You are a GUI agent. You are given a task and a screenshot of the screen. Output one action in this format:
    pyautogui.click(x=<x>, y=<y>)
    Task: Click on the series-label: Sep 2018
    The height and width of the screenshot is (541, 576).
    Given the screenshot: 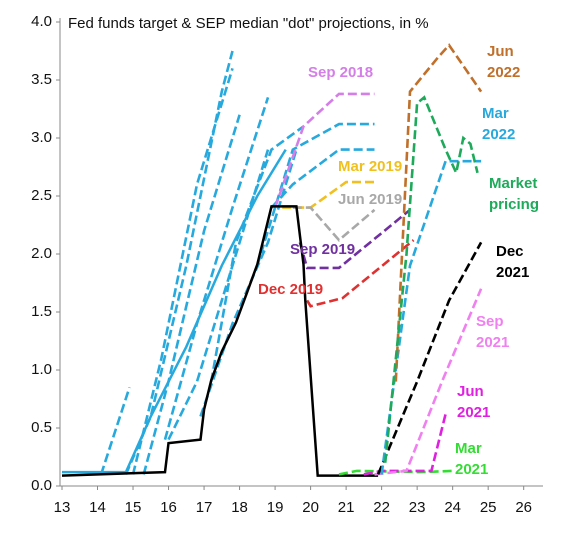 What is the action you would take?
    pyautogui.click(x=341, y=72)
    